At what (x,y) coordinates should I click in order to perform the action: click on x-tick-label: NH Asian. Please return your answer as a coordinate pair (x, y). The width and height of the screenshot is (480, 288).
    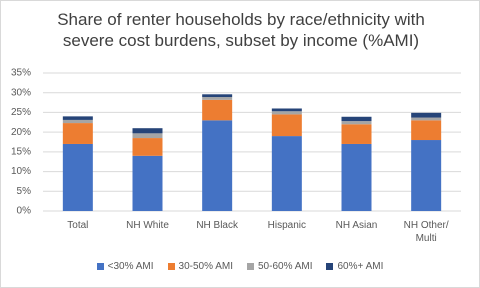
    Looking at the image, I should click on (356, 225).